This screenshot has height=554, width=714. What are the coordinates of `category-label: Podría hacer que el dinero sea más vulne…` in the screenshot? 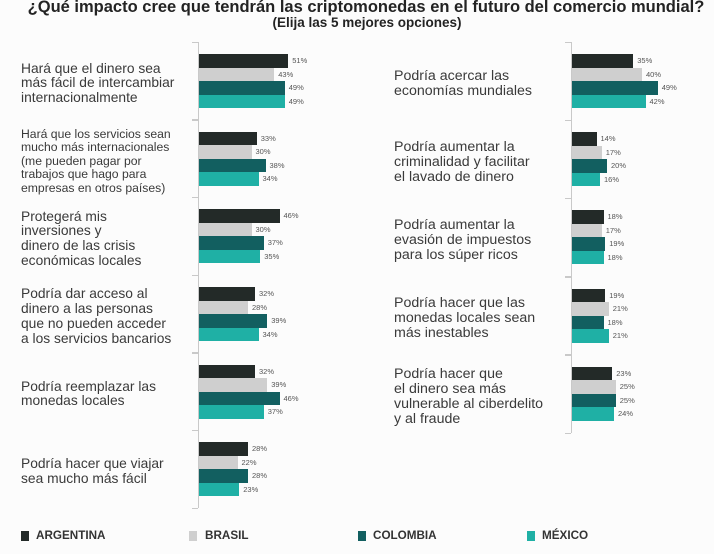 It's located at (480, 397).